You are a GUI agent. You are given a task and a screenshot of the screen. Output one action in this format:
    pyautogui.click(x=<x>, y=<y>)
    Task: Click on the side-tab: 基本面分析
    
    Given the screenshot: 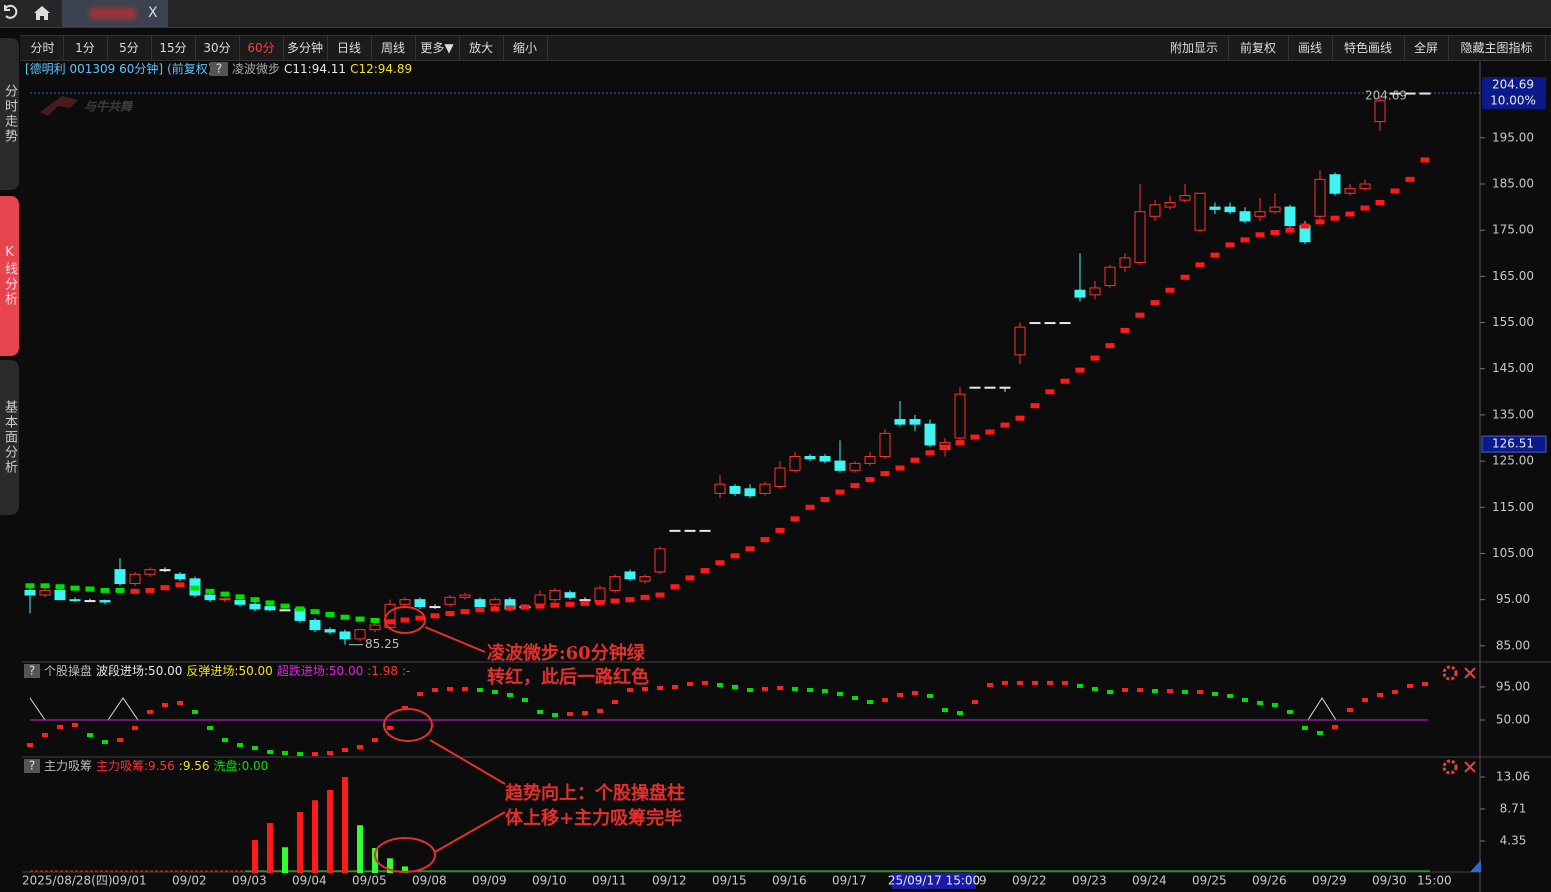 What is the action you would take?
    pyautogui.click(x=9, y=437)
    